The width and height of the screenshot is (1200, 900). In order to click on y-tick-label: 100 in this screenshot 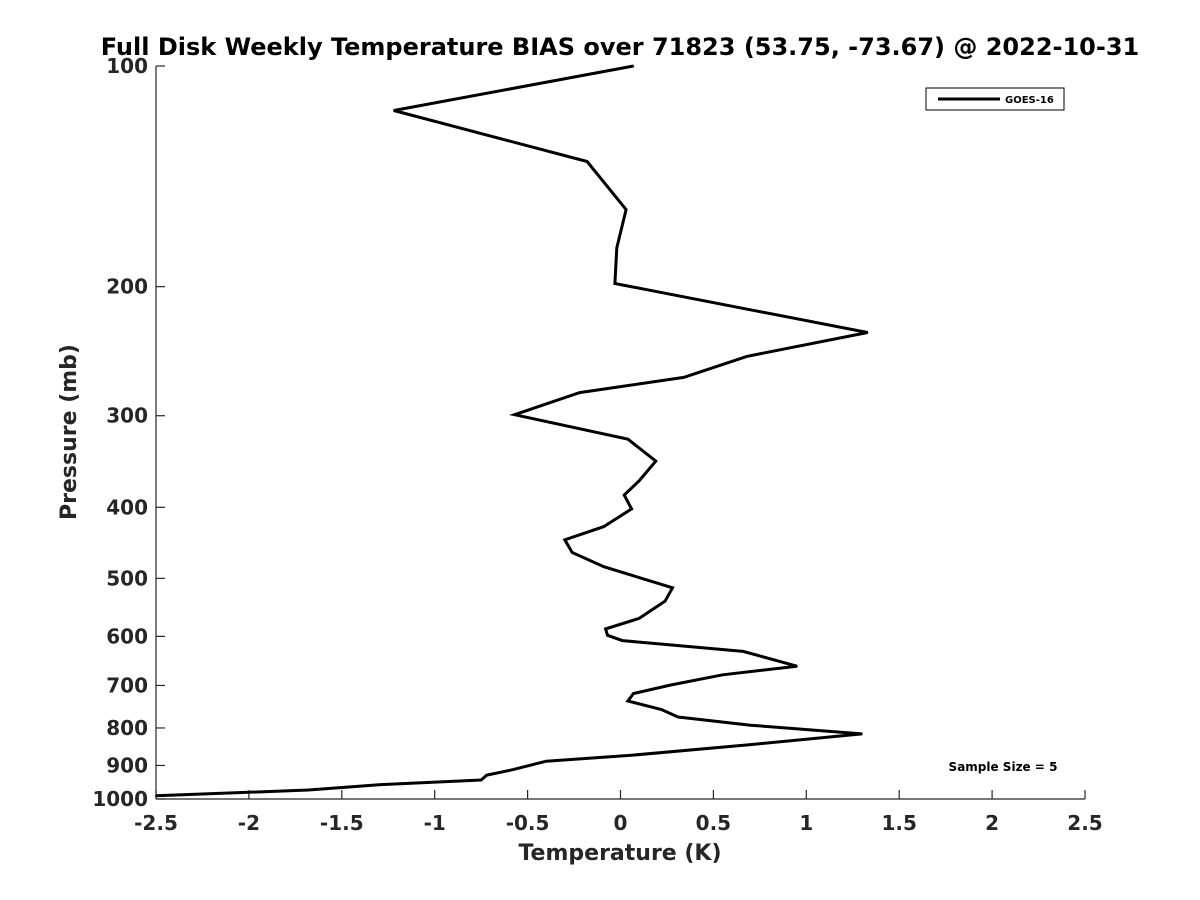, I will do `click(127, 66)`.